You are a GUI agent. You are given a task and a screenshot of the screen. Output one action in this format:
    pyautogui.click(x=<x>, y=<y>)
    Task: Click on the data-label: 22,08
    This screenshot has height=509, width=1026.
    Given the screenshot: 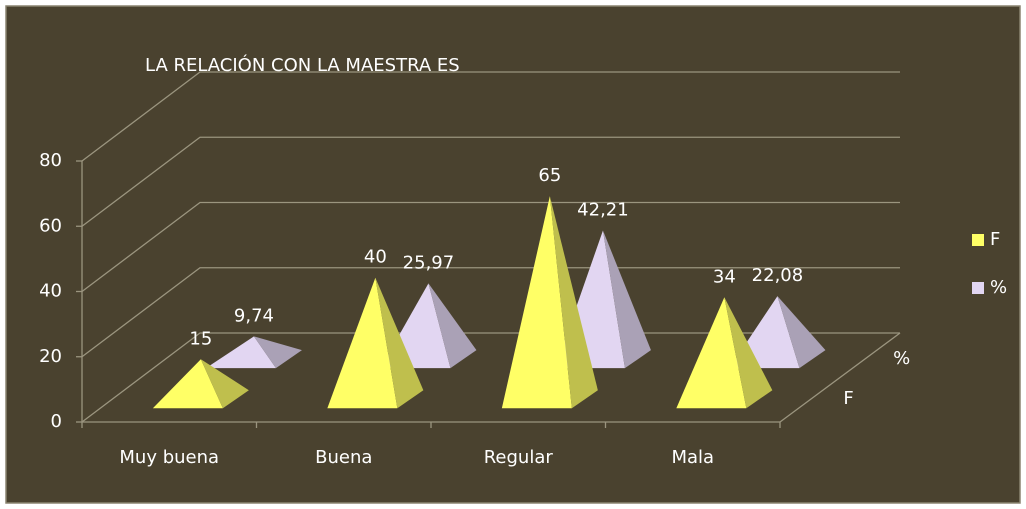 What is the action you would take?
    pyautogui.click(x=778, y=275)
    